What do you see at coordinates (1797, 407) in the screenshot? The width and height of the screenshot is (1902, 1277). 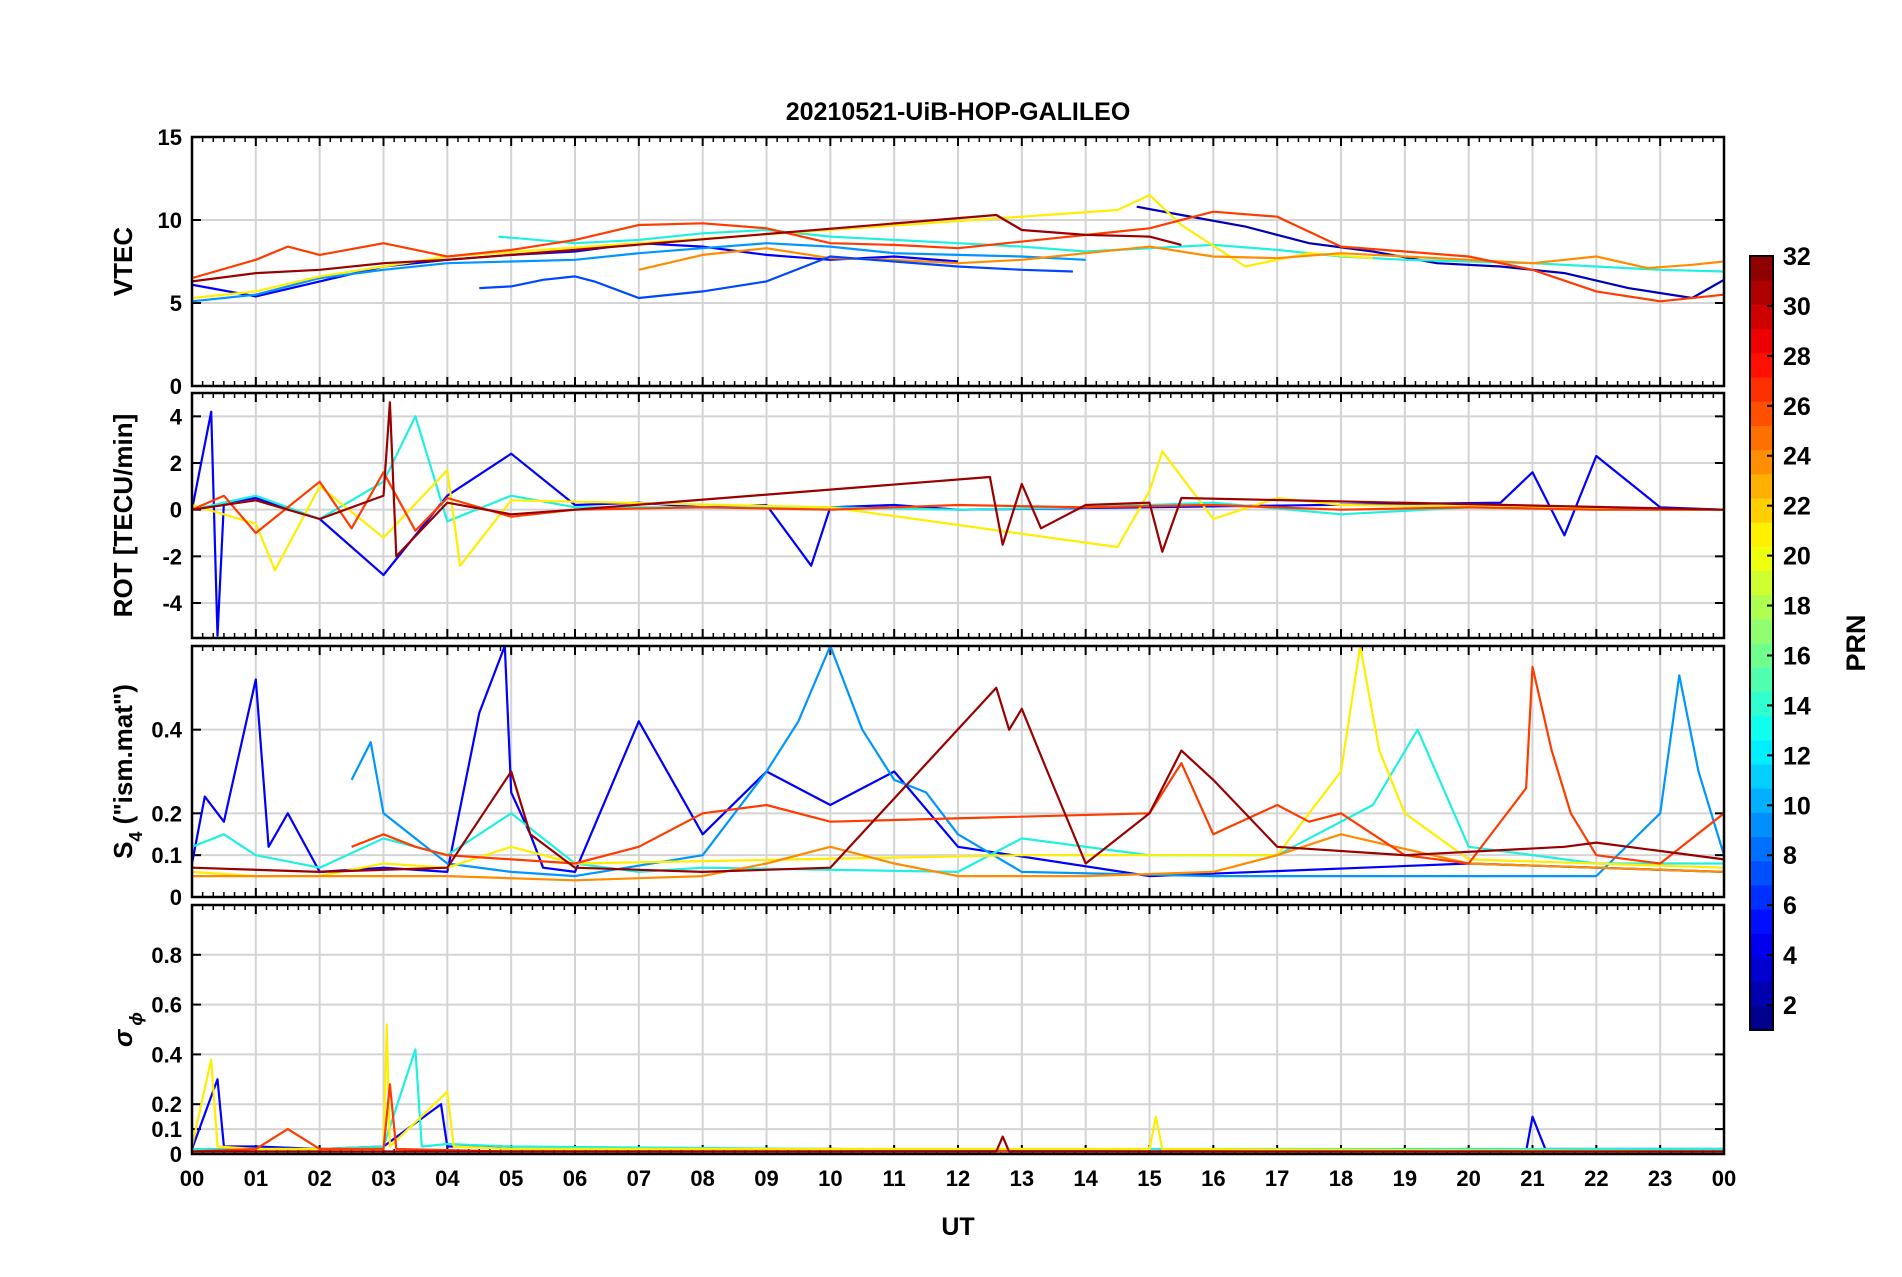 I see `colorbar-tick-label: 26` at bounding box center [1797, 407].